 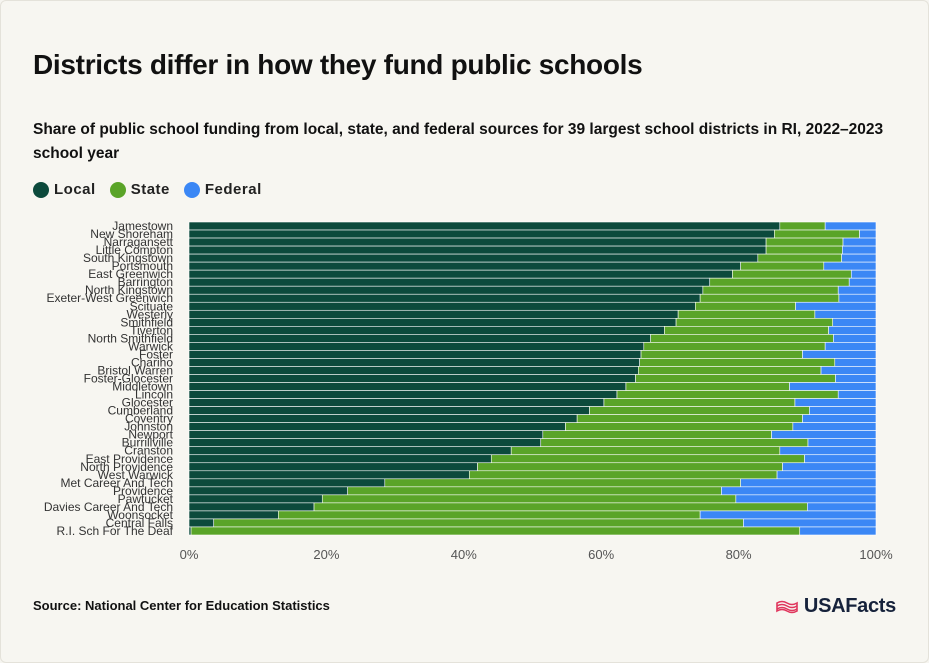 What do you see at coordinates (857, 298) in the screenshot?
I see `bar-federal-exeter-west-greenwich` at bounding box center [857, 298].